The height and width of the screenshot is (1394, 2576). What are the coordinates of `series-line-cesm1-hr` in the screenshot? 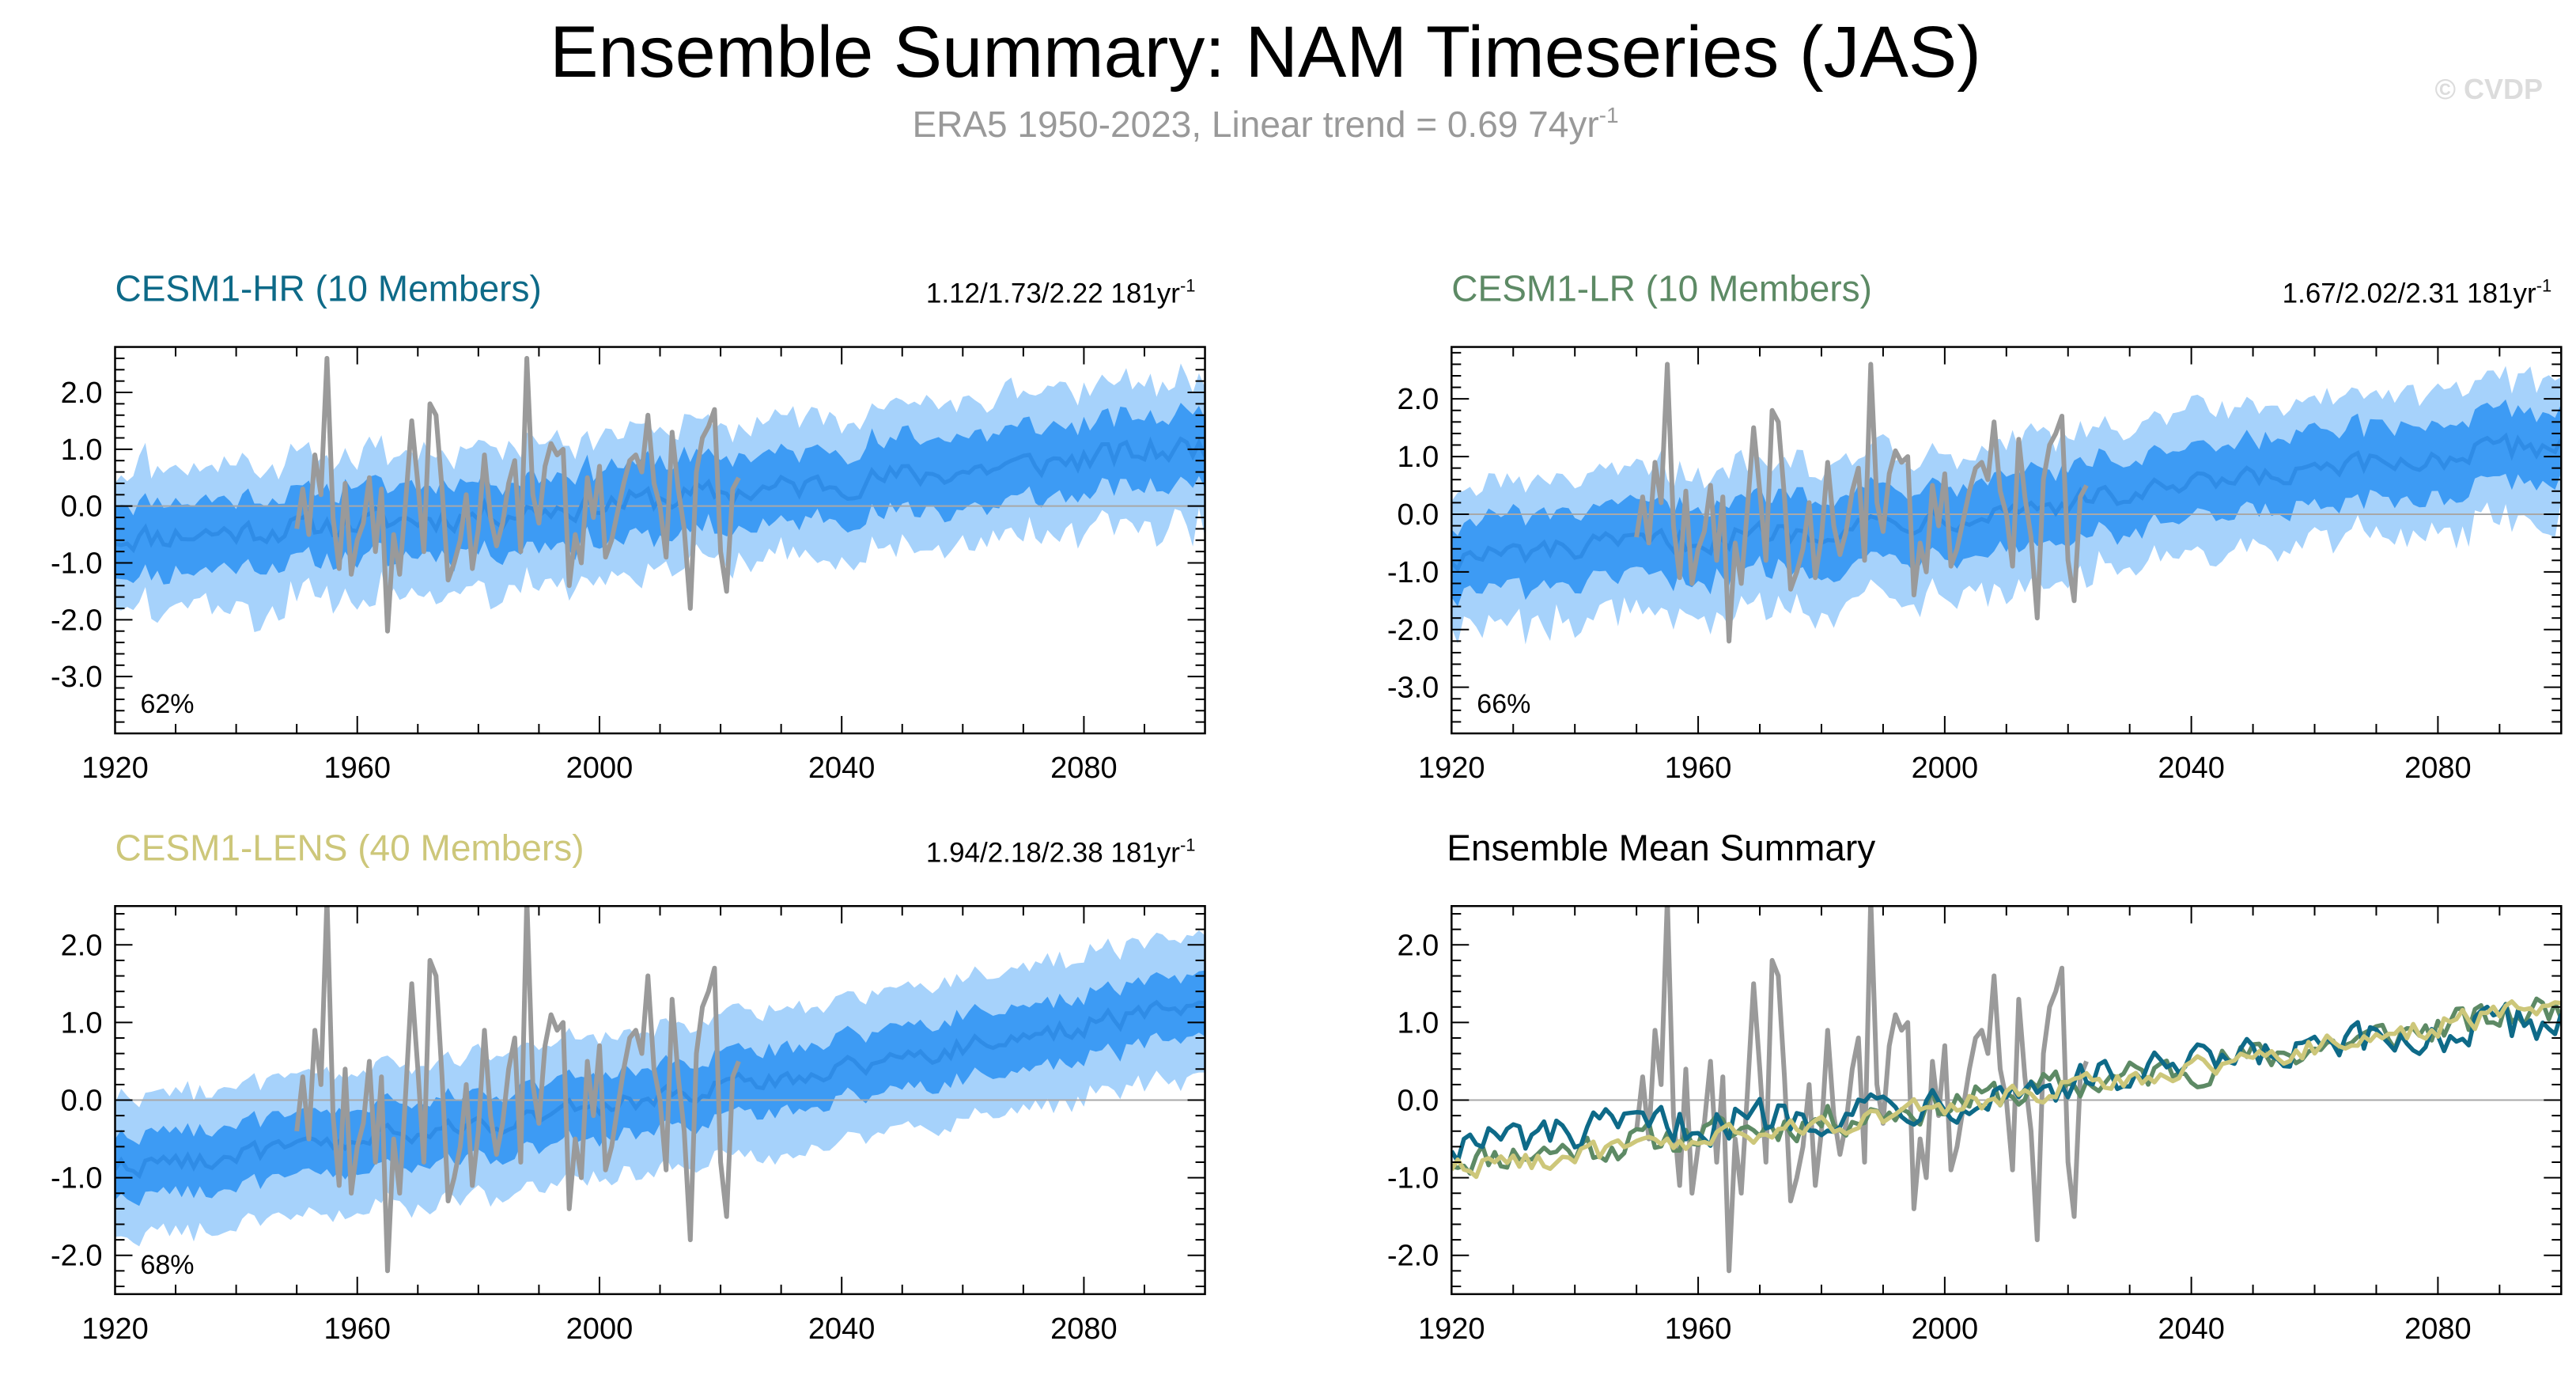 It's located at (2006, 1083).